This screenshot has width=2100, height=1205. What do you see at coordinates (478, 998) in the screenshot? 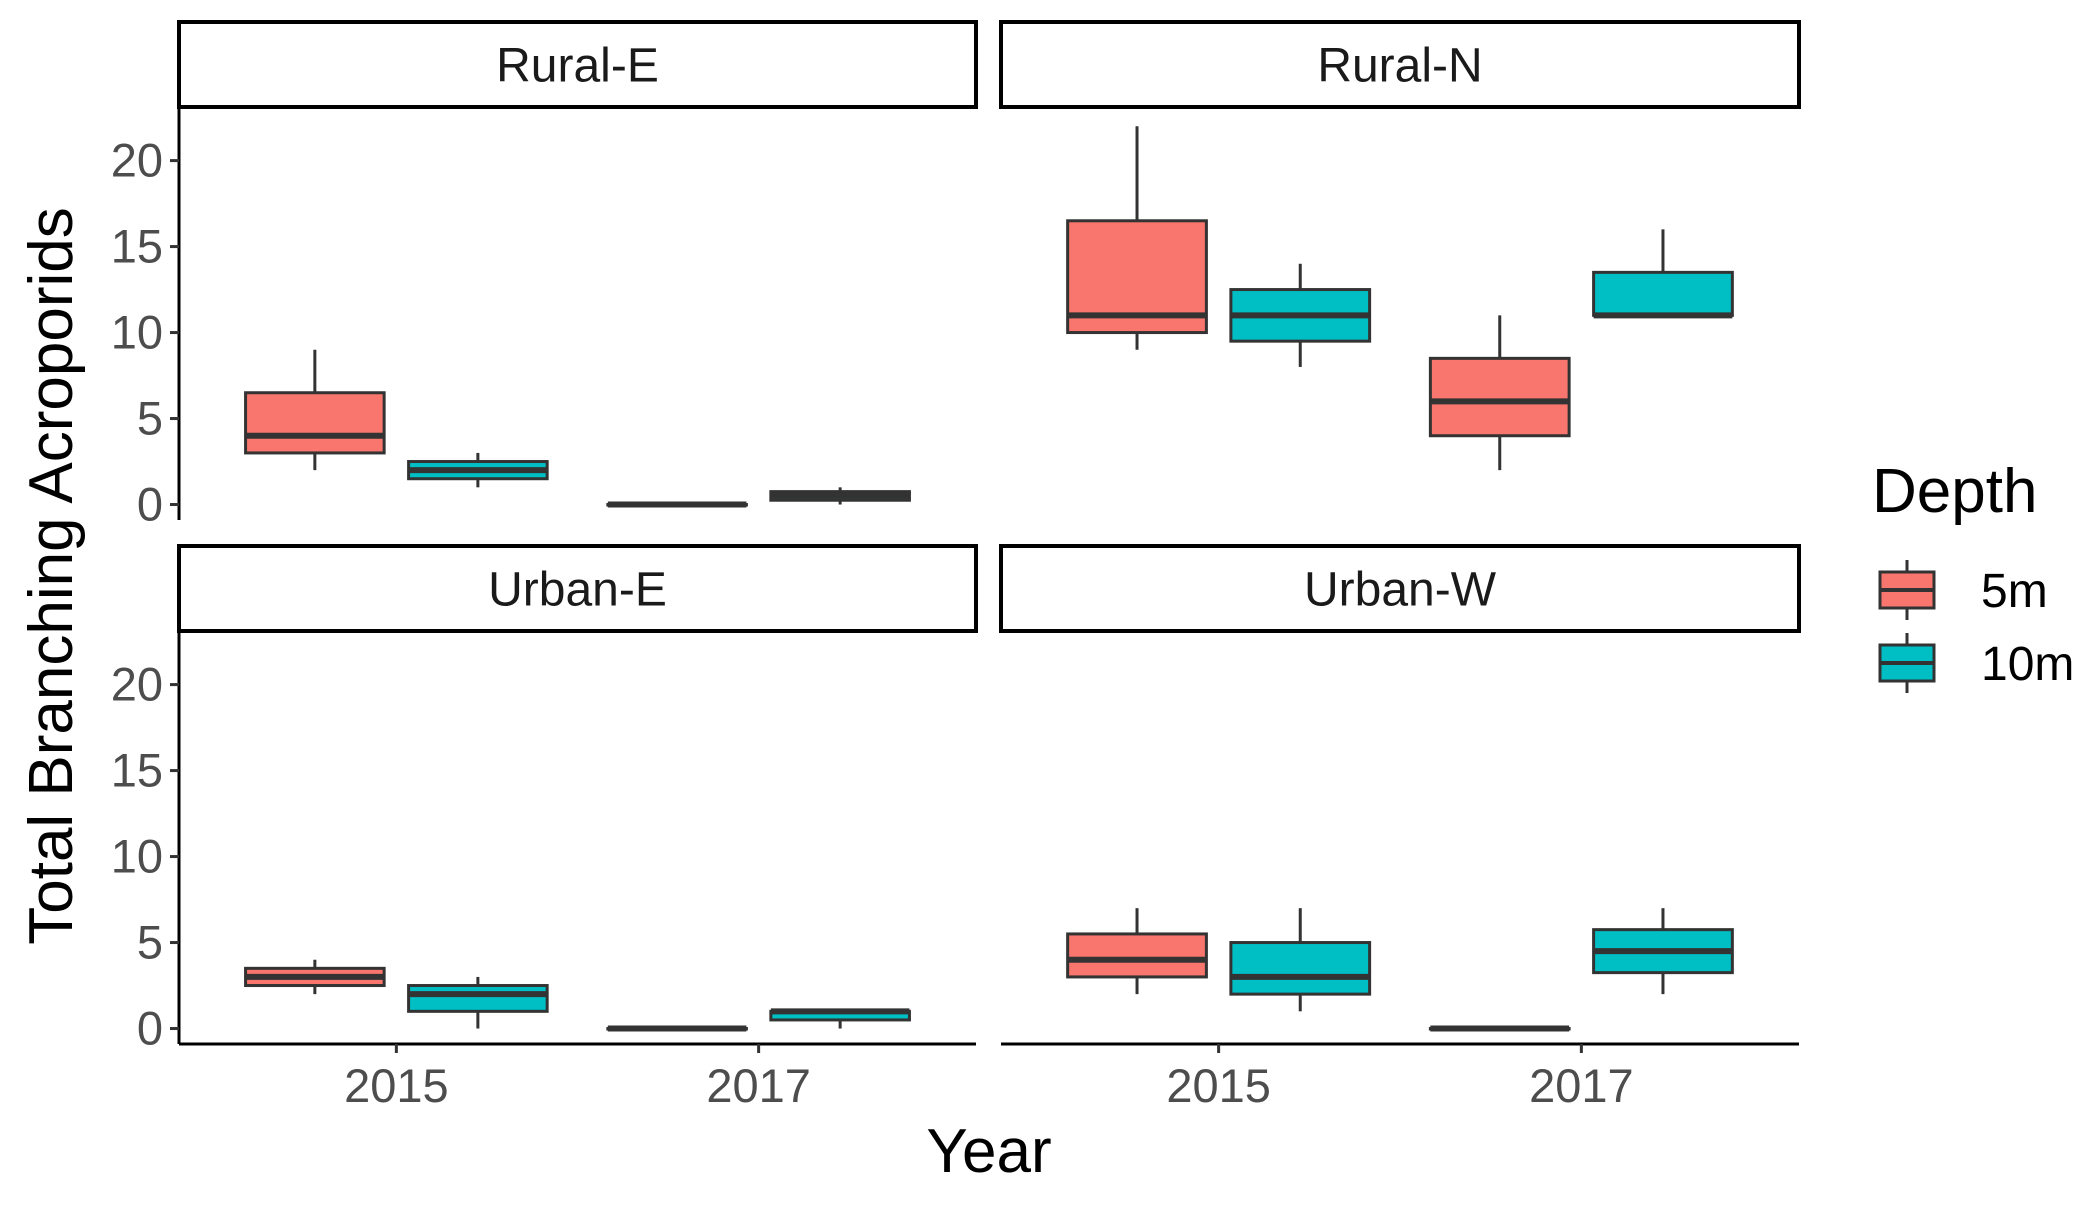
I see `box-urban-e-2015-10m-iqr` at bounding box center [478, 998].